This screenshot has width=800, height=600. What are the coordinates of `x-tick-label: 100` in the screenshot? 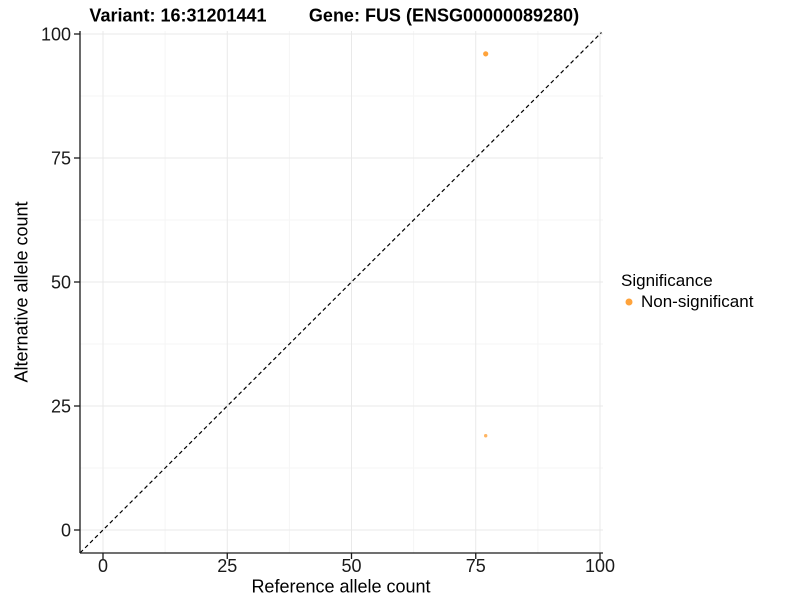 It's located at (600, 566).